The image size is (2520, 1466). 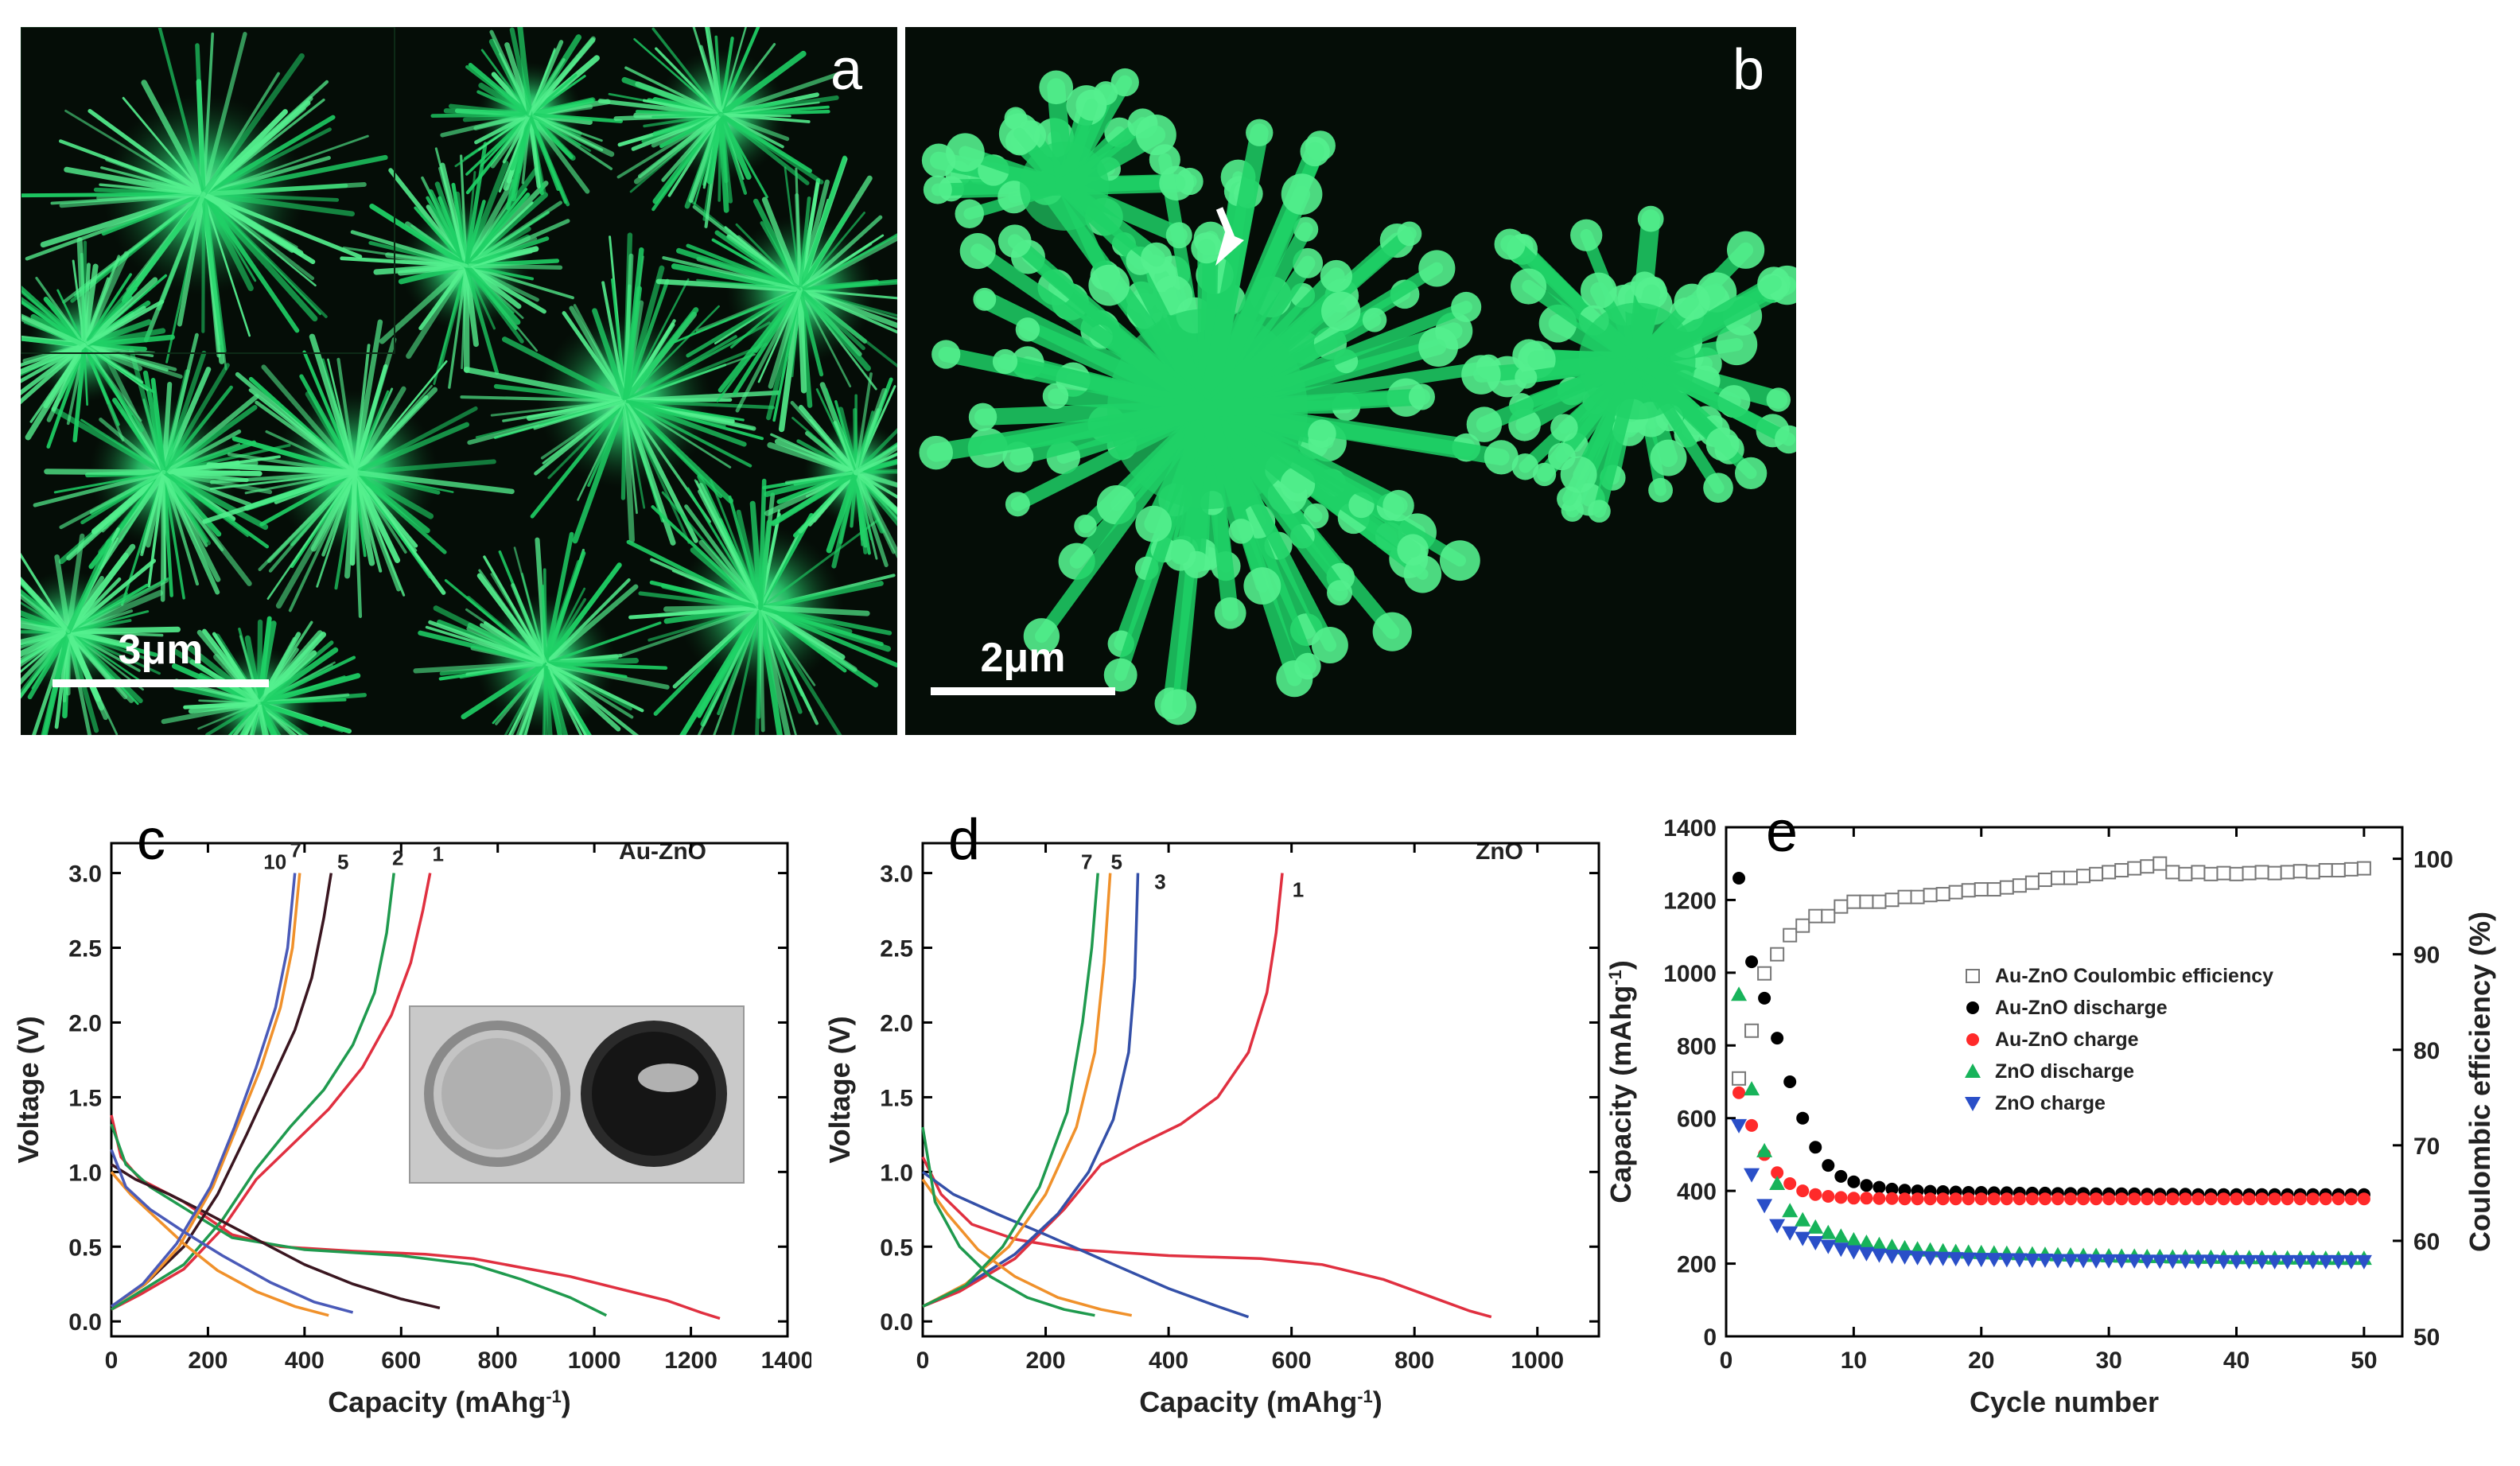 What do you see at coordinates (401, 1360) in the screenshot?
I see `x-tick-label: 600` at bounding box center [401, 1360].